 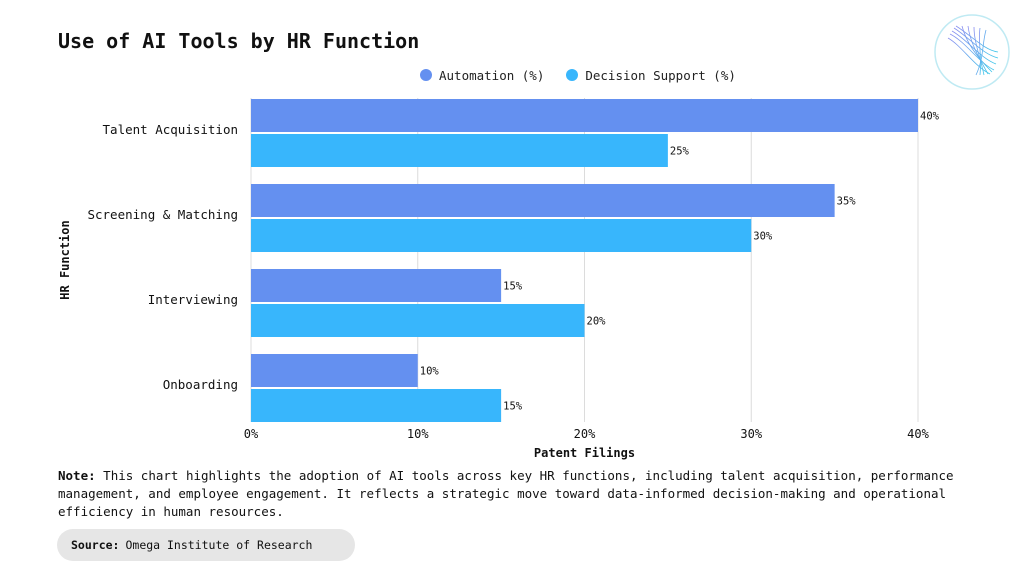 I want to click on y-tick-label: Onboarding, so click(x=200, y=384).